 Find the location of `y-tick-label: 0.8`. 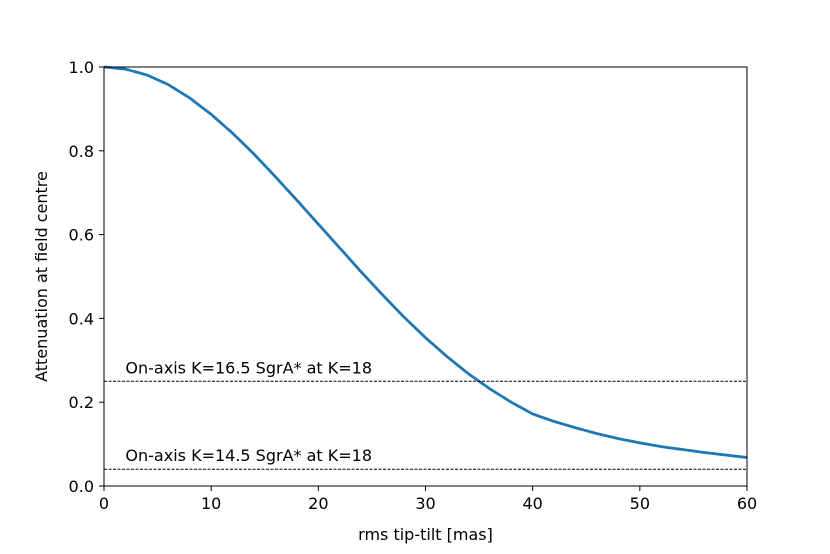

y-tick-label: 0.8 is located at coordinates (81, 151).